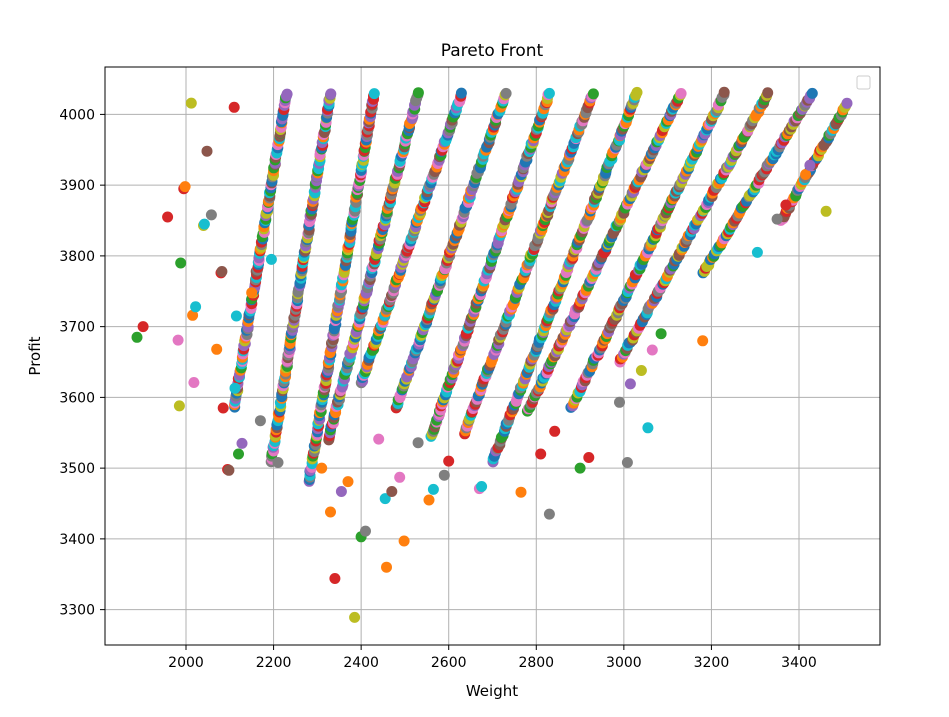 The width and height of the screenshot is (949, 717). What do you see at coordinates (77, 469) in the screenshot?
I see `y-tick-label: 3500` at bounding box center [77, 469].